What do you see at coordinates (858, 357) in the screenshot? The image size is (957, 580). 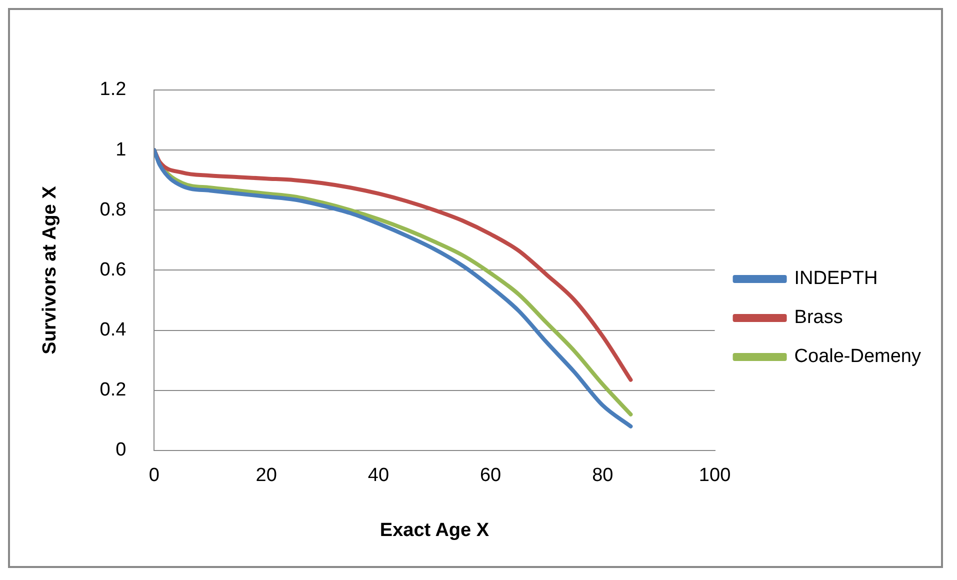 I see `legend-label: Coale-Demeny` at bounding box center [858, 357].